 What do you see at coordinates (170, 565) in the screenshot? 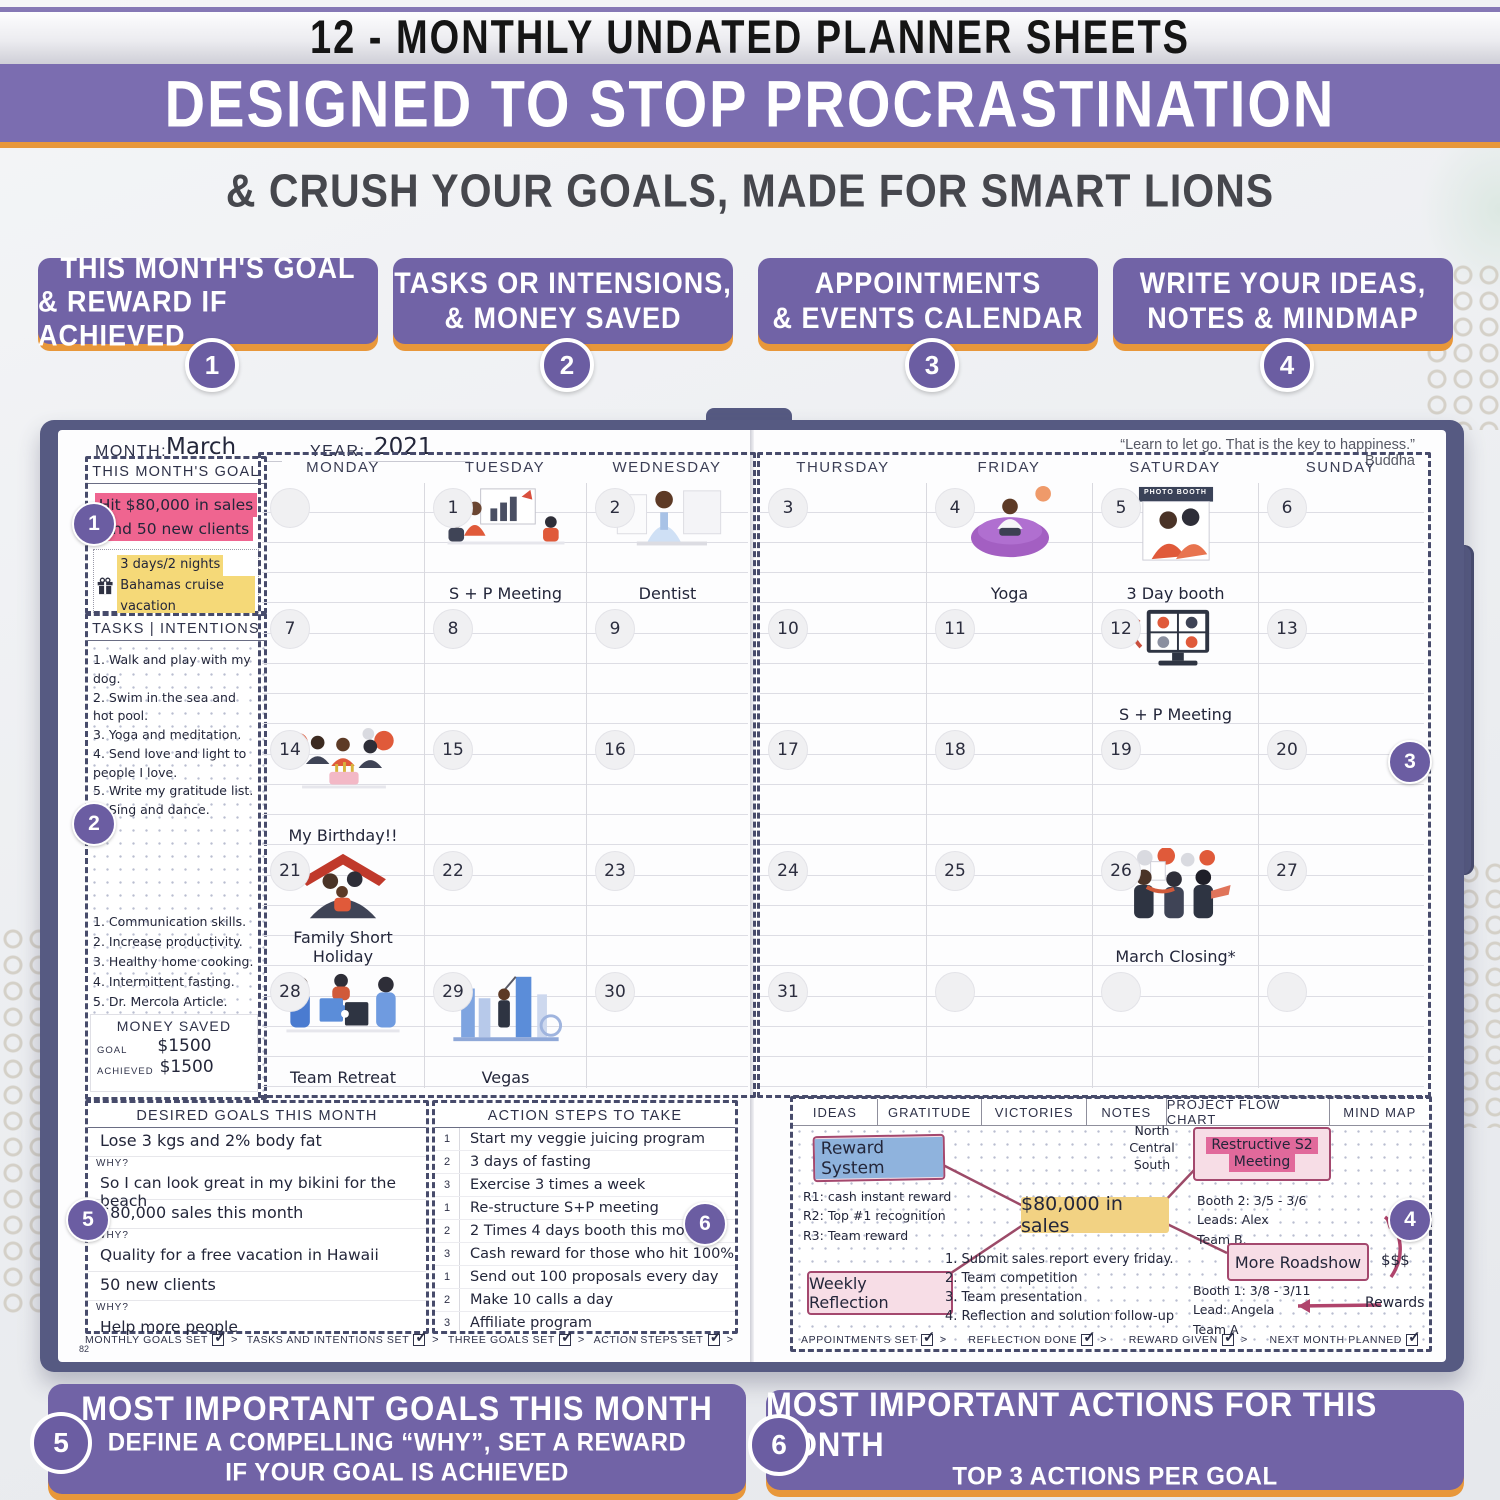
I see `reward-line-1: 3 days/2 nights` at bounding box center [170, 565].